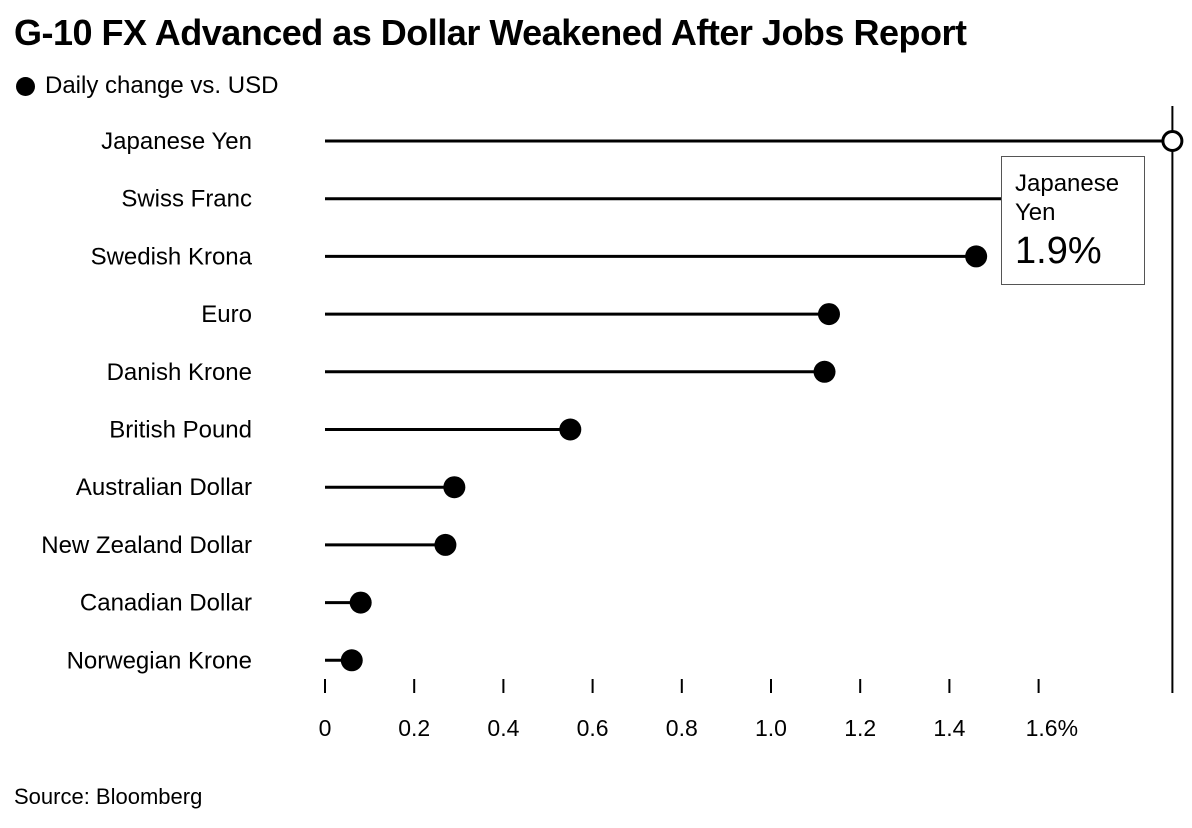 The height and width of the screenshot is (828, 1192). What do you see at coordinates (454, 487) in the screenshot?
I see `point-australian-dollar` at bounding box center [454, 487].